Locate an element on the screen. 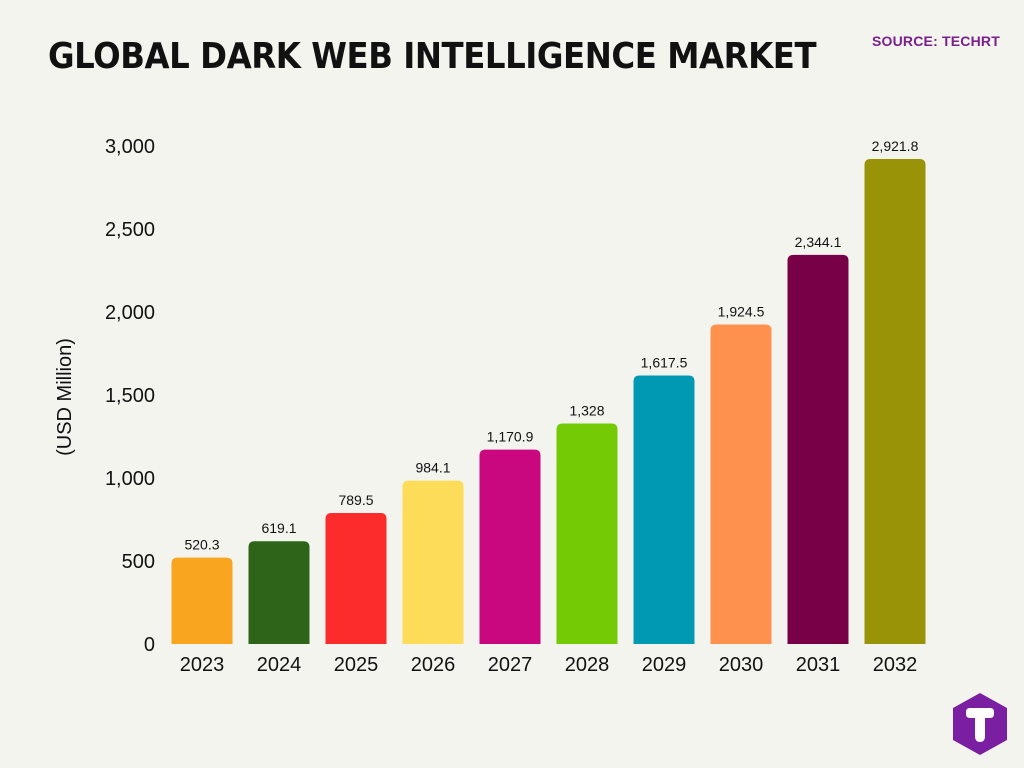  y-tick-label: 3,000 is located at coordinates (130, 147).